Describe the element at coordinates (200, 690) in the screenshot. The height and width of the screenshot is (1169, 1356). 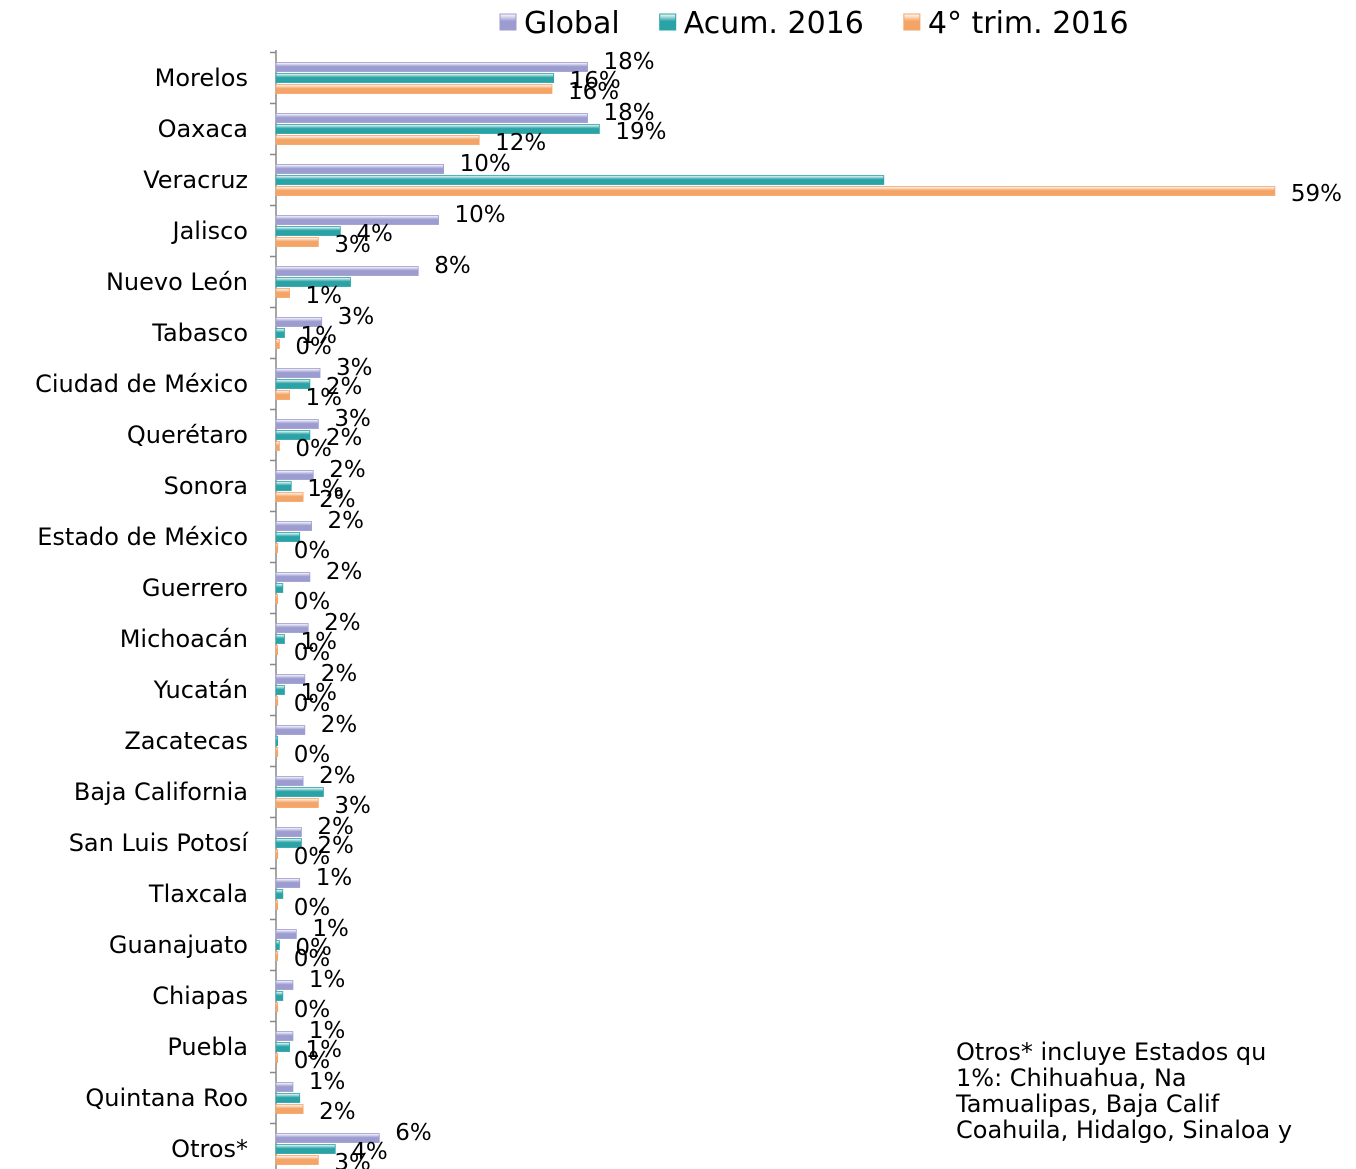
I see `category-label: Yucatán` at that location.